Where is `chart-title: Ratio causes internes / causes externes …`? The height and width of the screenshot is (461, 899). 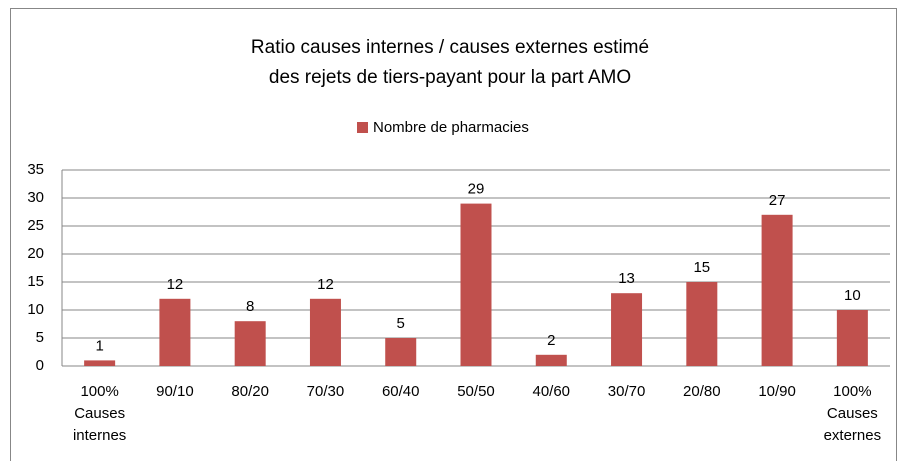 chart-title: Ratio causes internes / causes externes … is located at coordinates (450, 62).